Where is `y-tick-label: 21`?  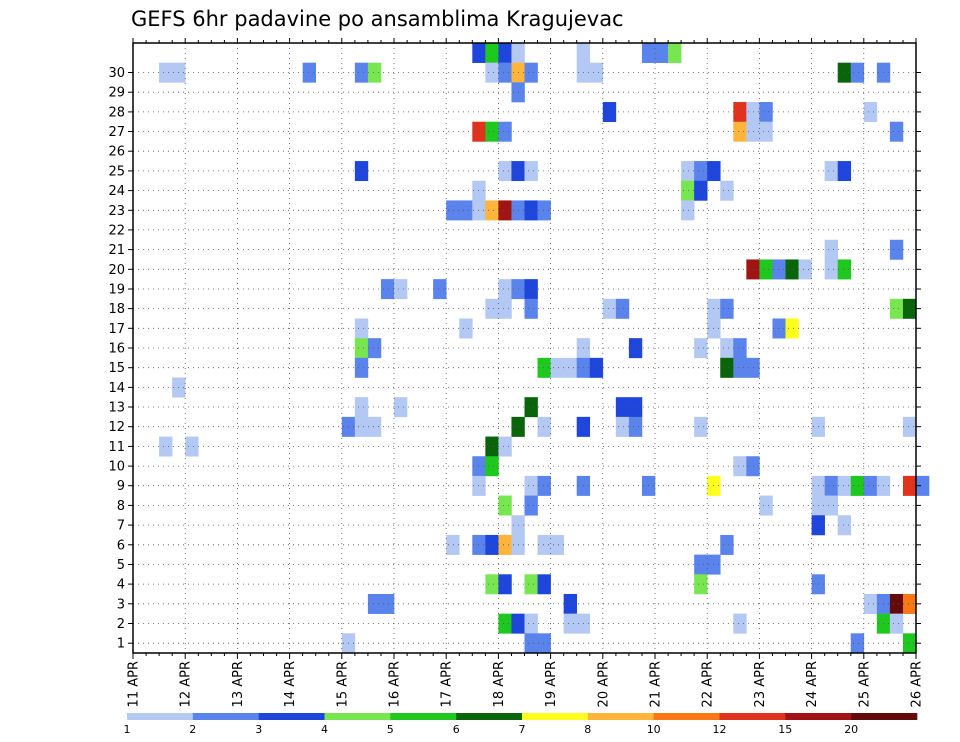
y-tick-label: 21 is located at coordinates (116, 250).